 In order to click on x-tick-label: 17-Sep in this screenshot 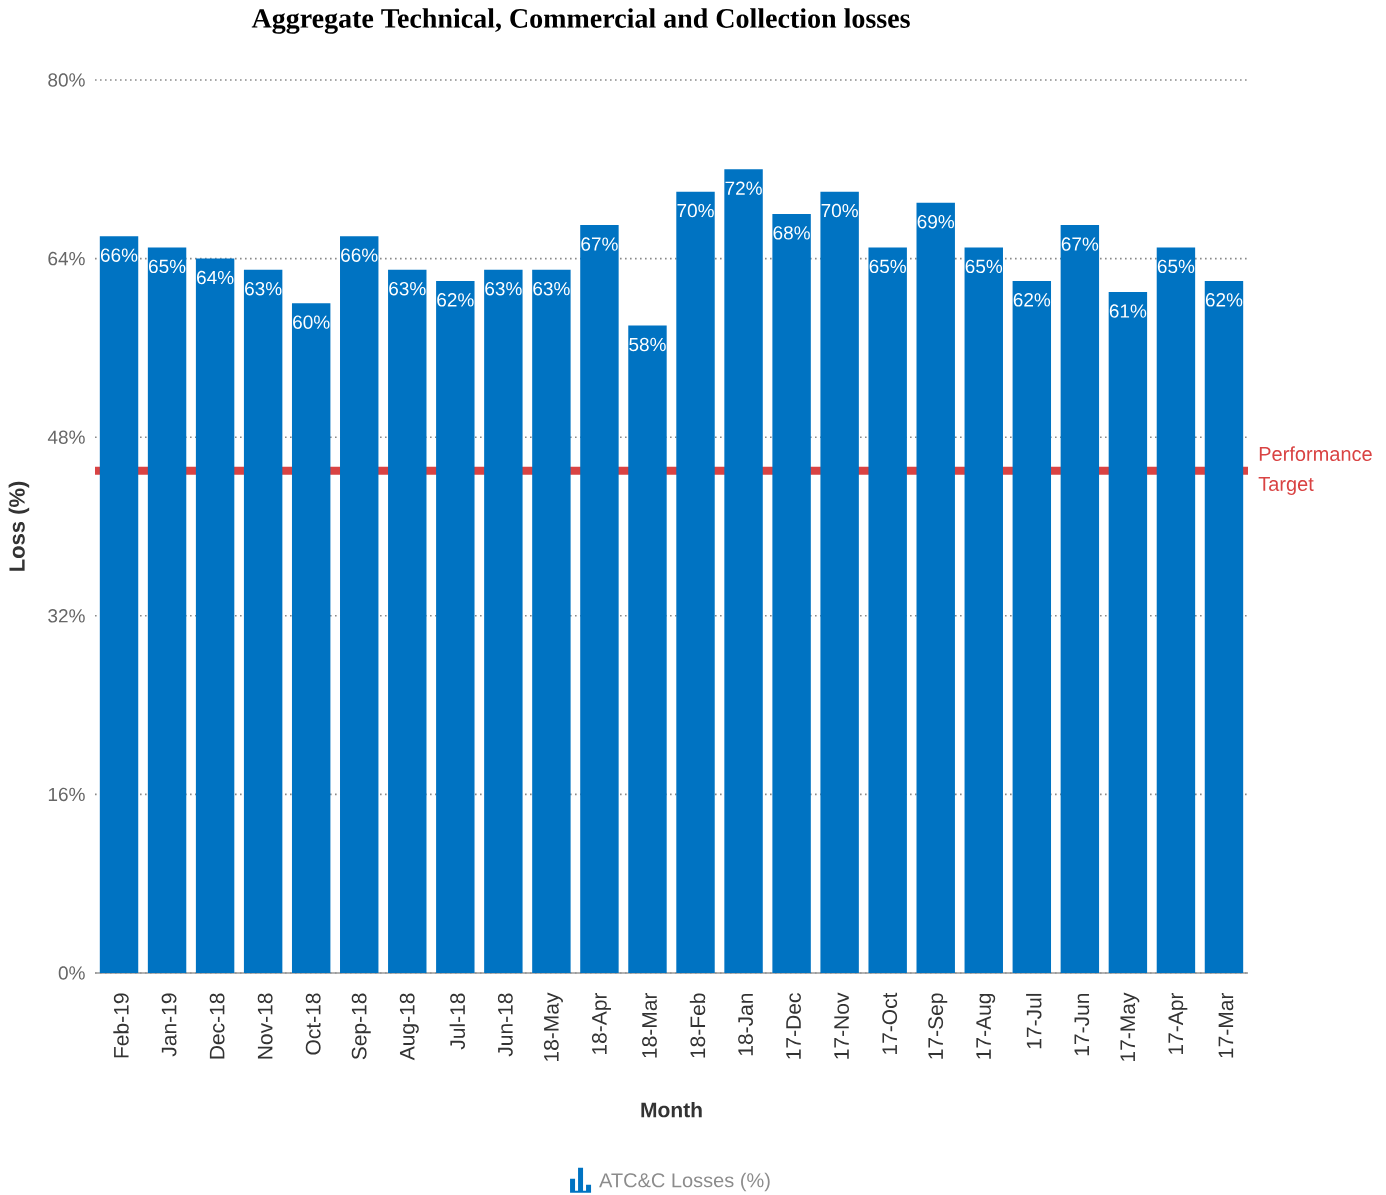, I will do `click(938, 1026)`.